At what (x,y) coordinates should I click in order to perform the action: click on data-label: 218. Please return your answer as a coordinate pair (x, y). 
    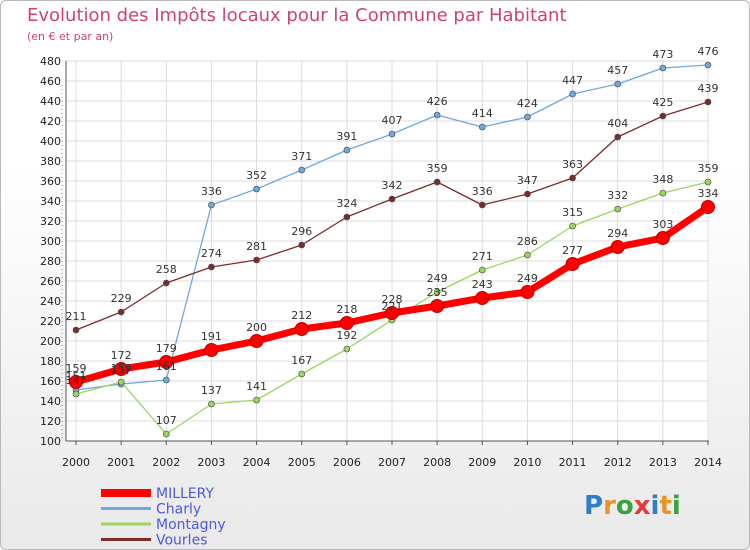
    Looking at the image, I should click on (346, 309).